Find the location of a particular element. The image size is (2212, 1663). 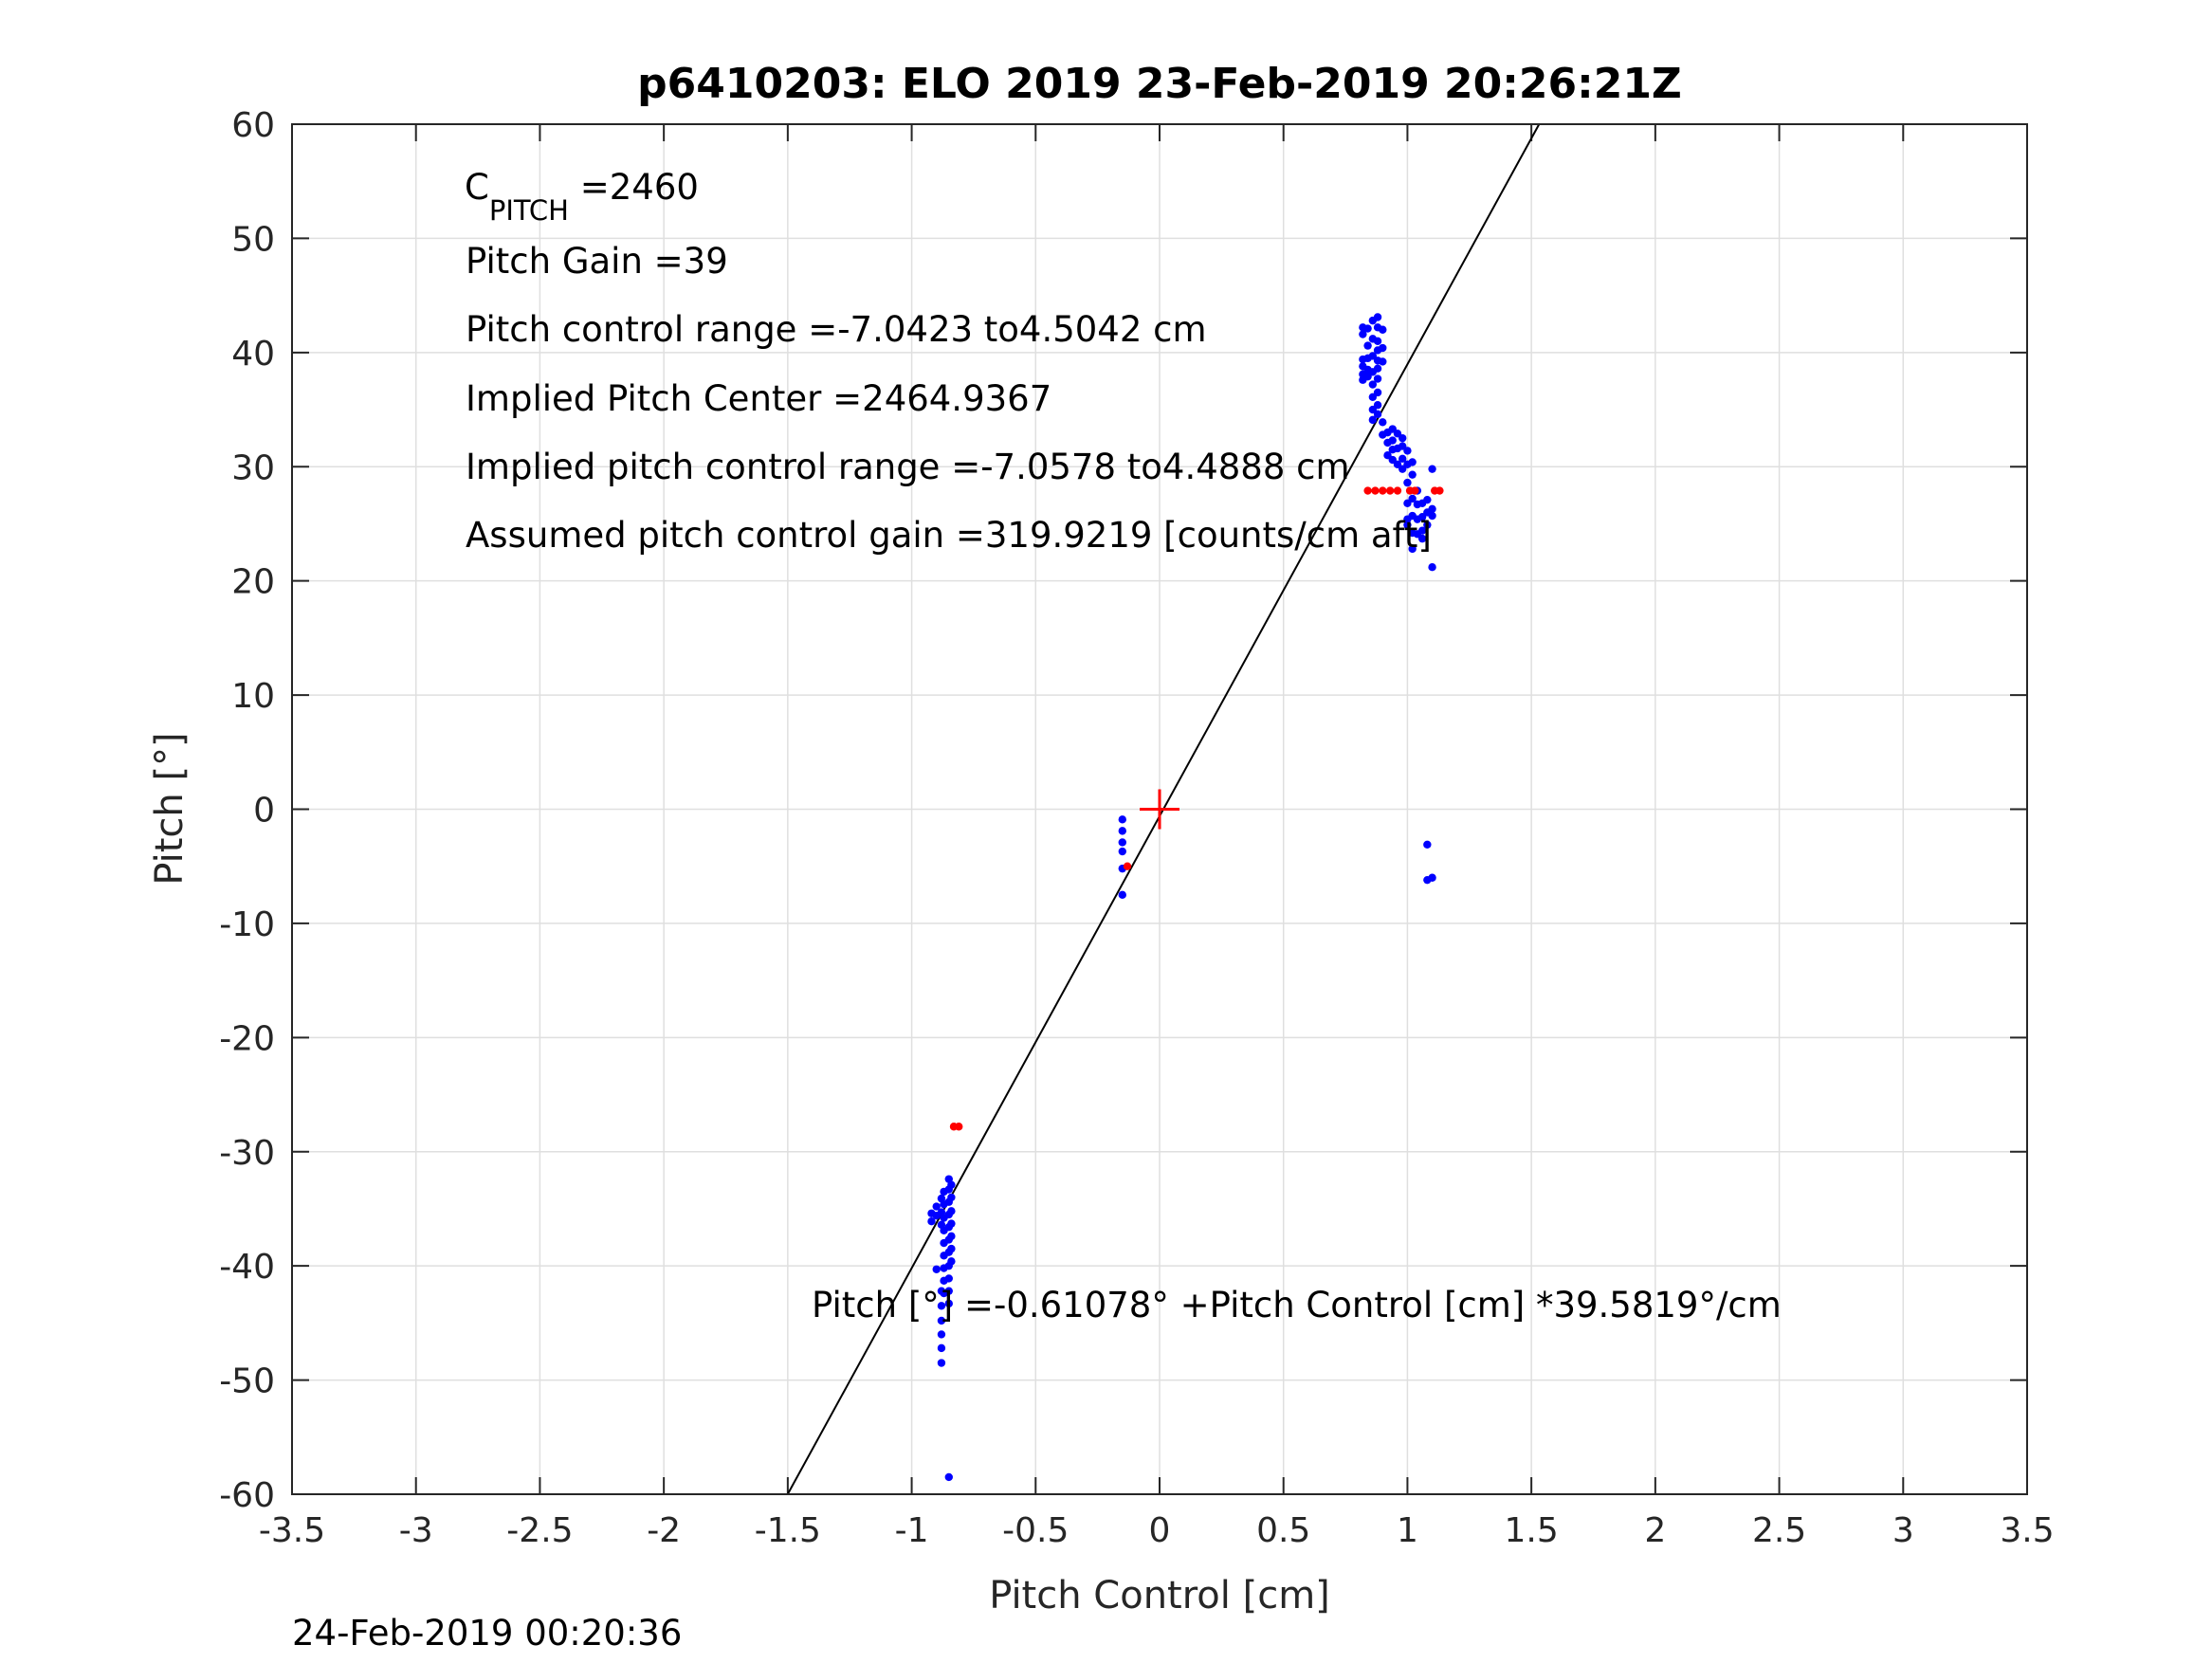

y-tick-label: 30 is located at coordinates (253, 467).